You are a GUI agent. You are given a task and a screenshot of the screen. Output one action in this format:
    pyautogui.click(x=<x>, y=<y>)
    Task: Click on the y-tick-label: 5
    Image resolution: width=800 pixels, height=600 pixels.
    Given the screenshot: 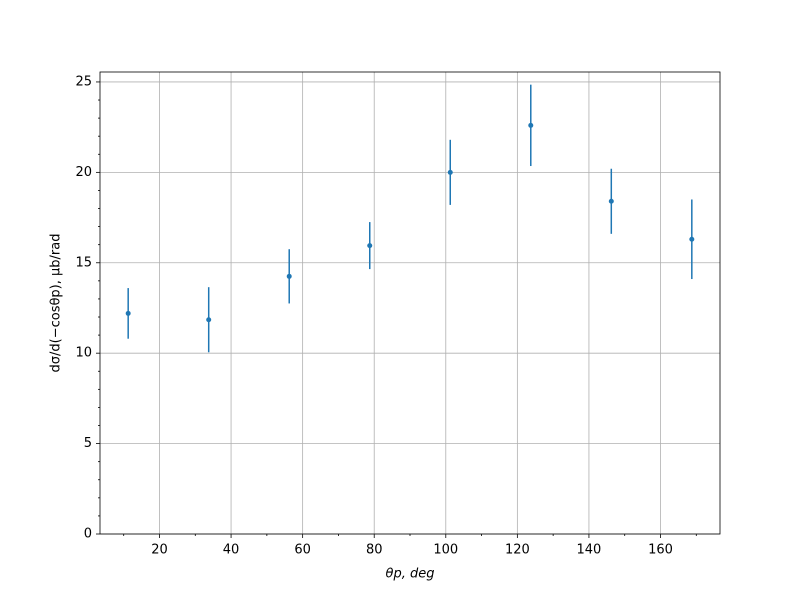 What is the action you would take?
    pyautogui.click(x=88, y=443)
    